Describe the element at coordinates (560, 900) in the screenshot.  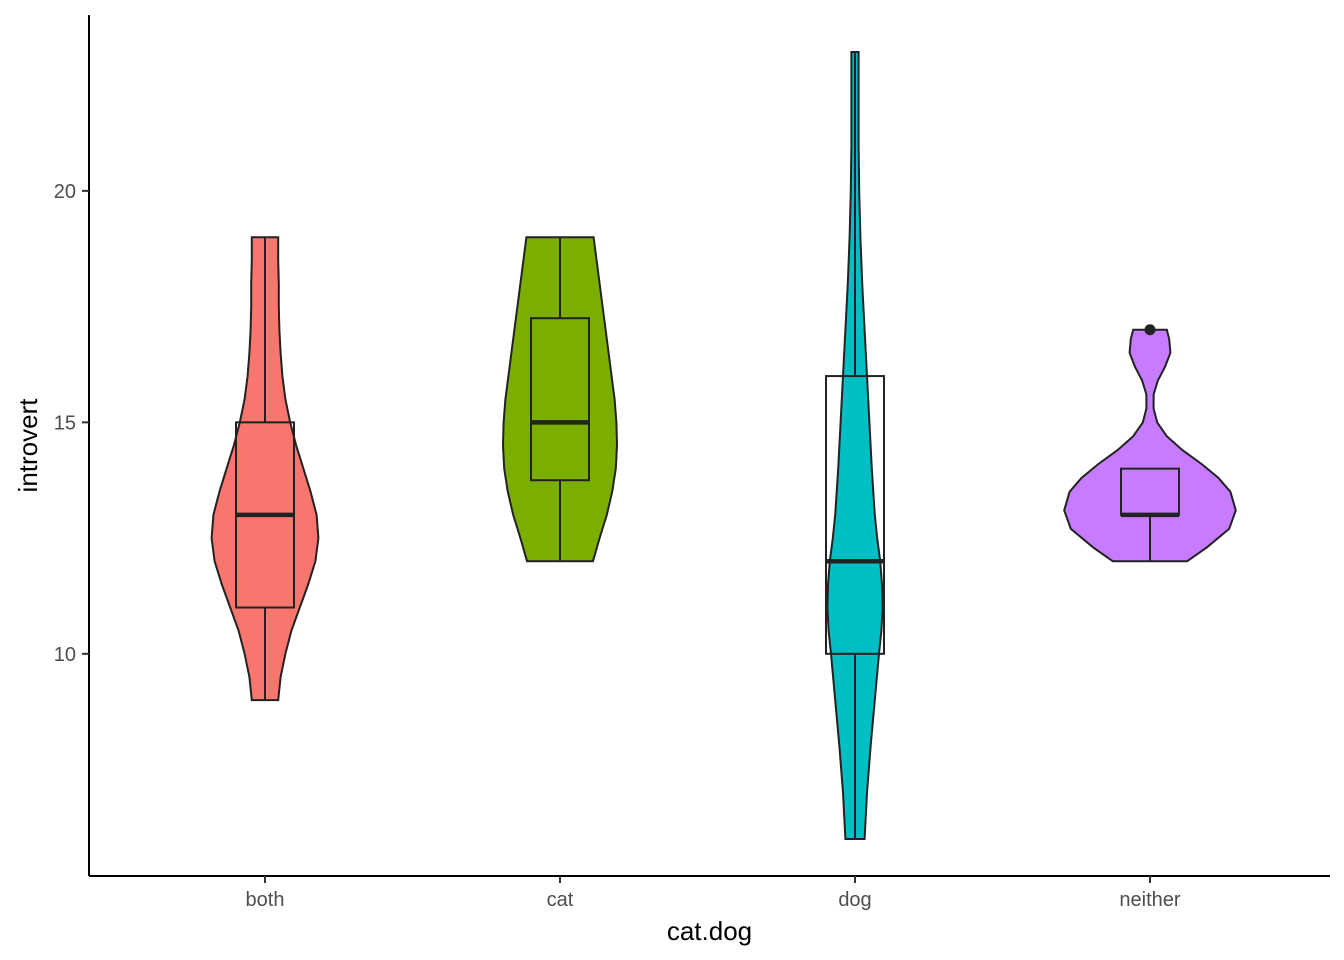
I see `x-tick-label: cat` at that location.